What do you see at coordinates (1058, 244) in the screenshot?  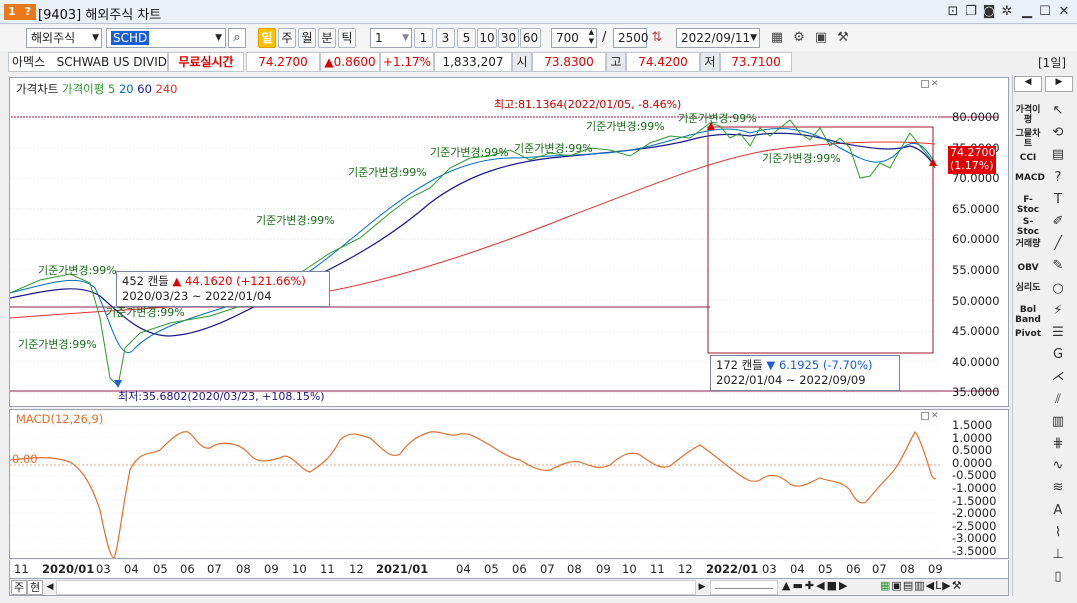 I see `line-icon: ╱` at bounding box center [1058, 244].